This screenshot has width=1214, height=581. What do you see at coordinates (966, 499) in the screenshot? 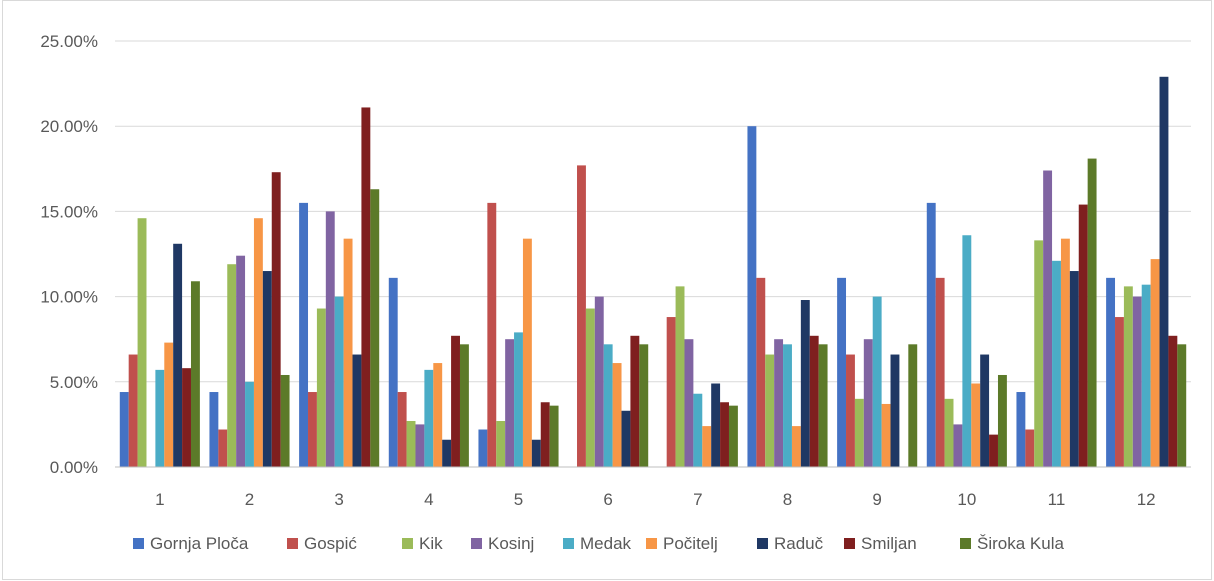
I see `x-tick-label: 10` at bounding box center [966, 499].